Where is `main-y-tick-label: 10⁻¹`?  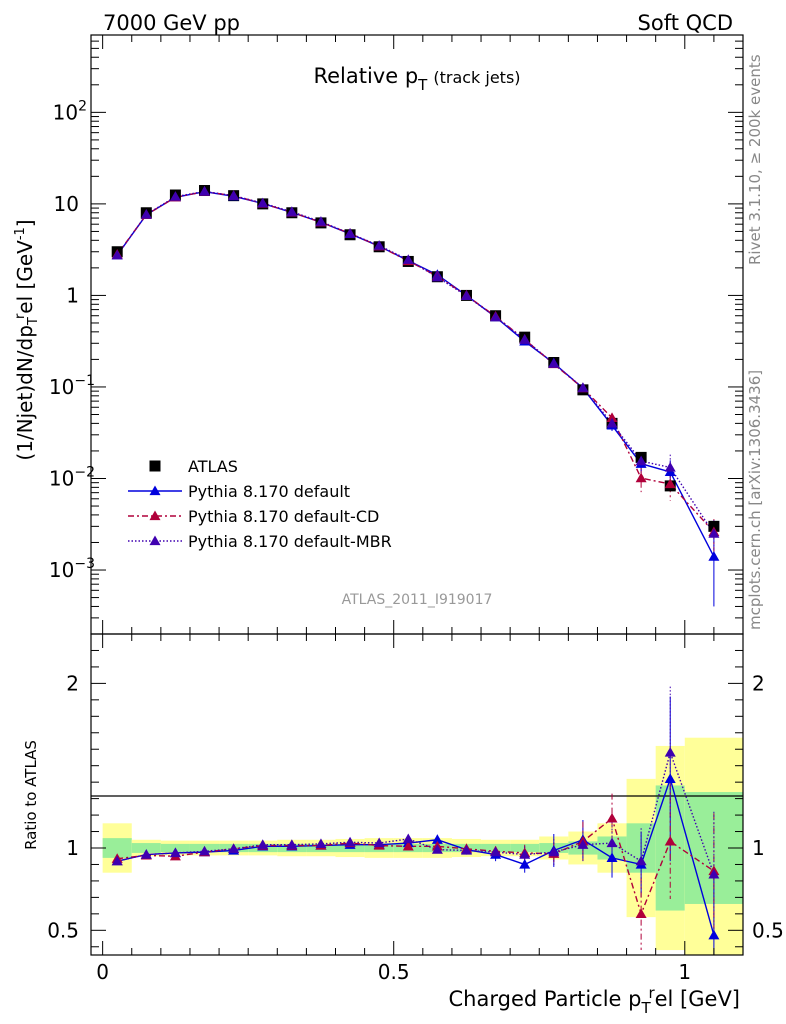
main-y-tick-label: 10⁻¹ is located at coordinates (72, 386).